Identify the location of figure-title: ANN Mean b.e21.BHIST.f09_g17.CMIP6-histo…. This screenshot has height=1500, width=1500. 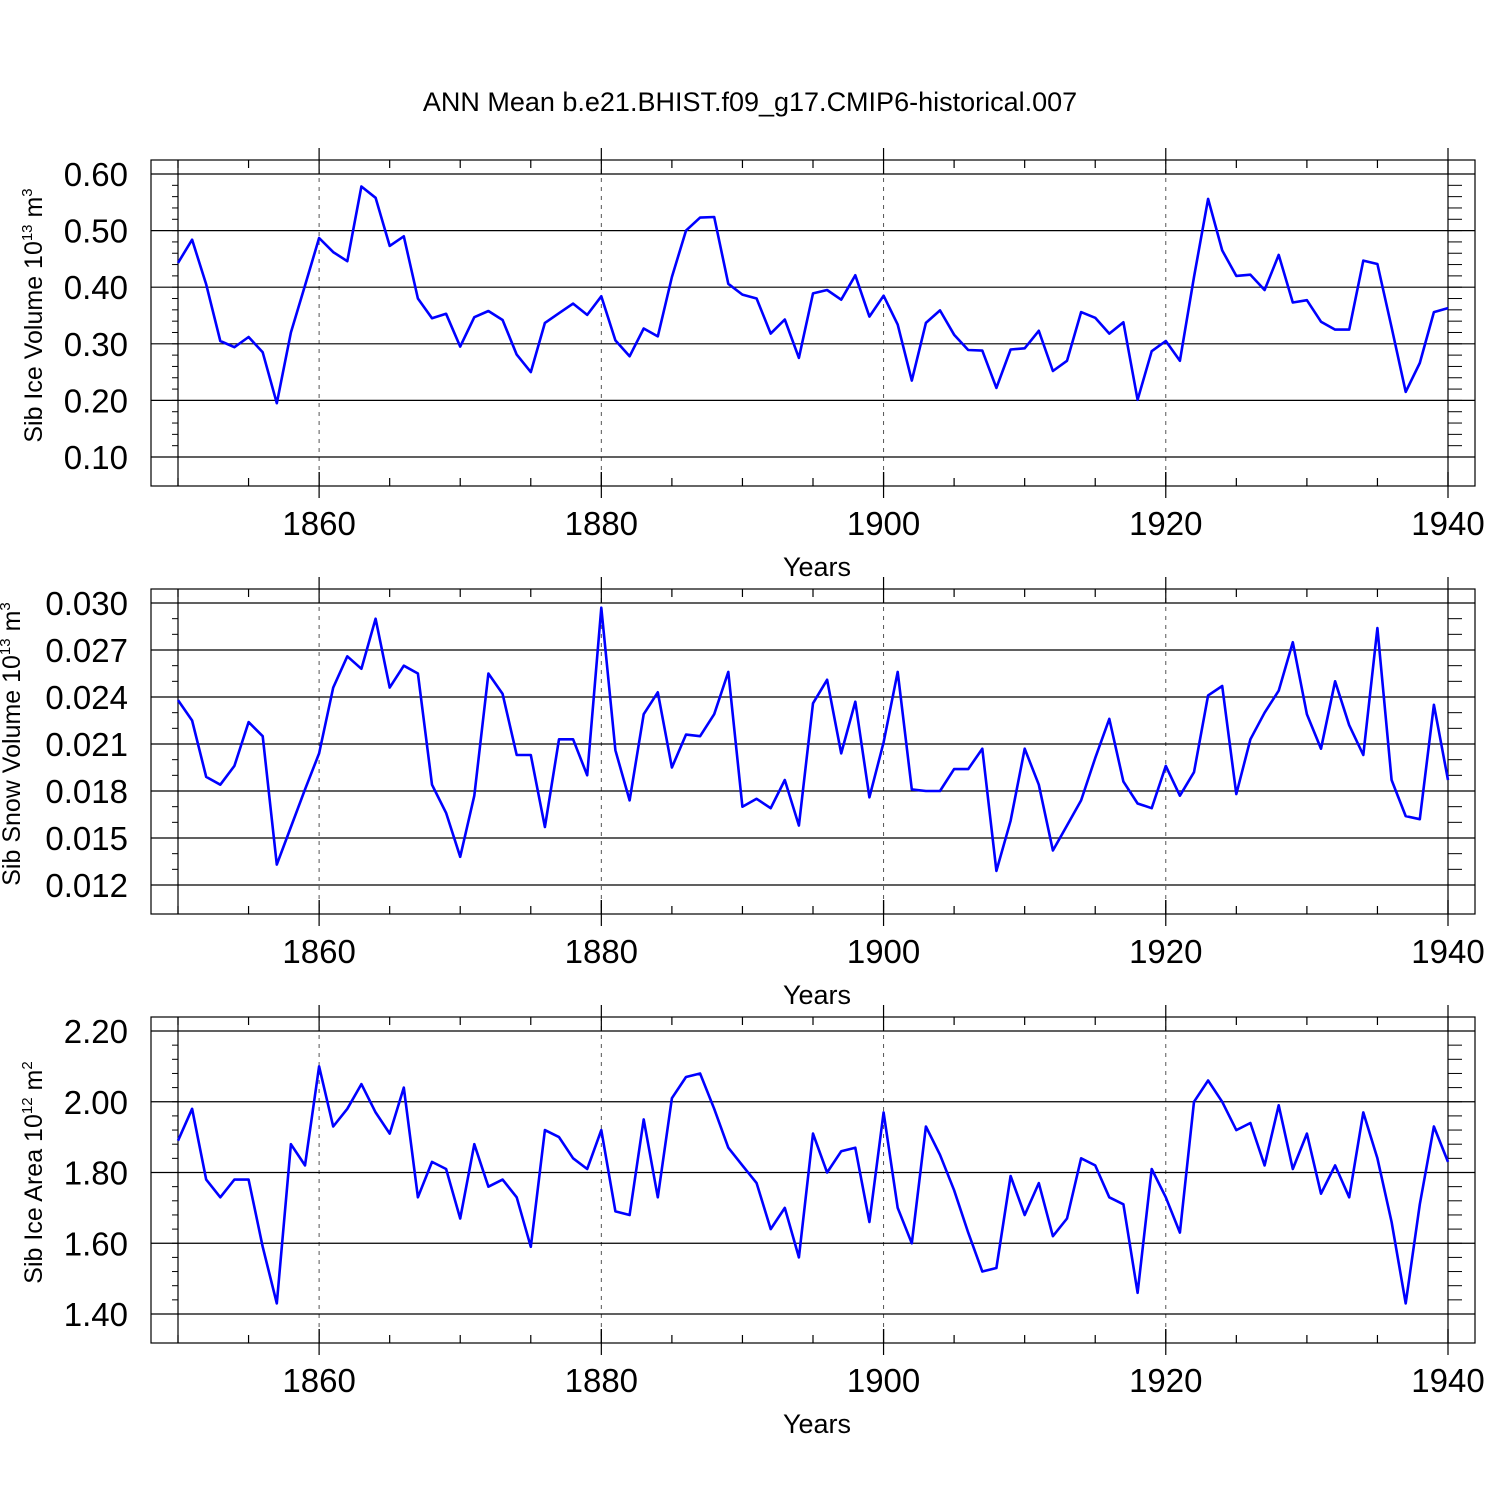
(750, 102).